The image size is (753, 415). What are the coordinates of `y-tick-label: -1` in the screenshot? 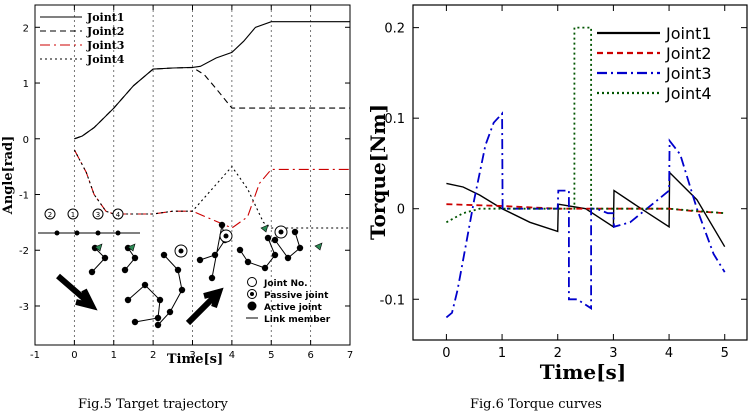 It's located at (24, 196).